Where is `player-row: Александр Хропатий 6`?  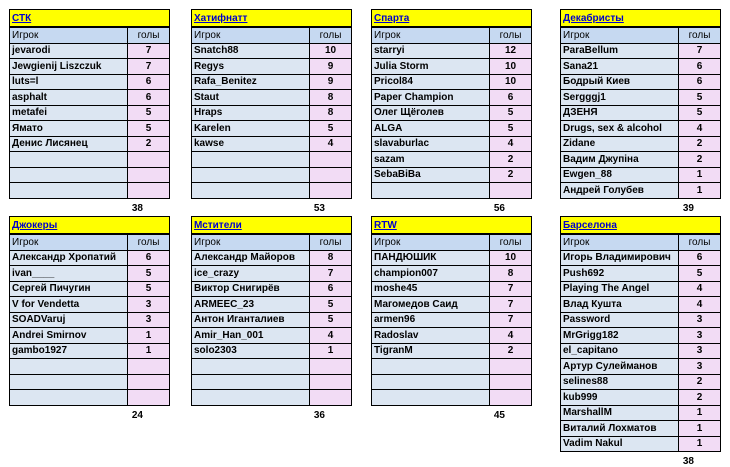
player-row: Александр Хропатий 6 is located at coordinates (89, 257).